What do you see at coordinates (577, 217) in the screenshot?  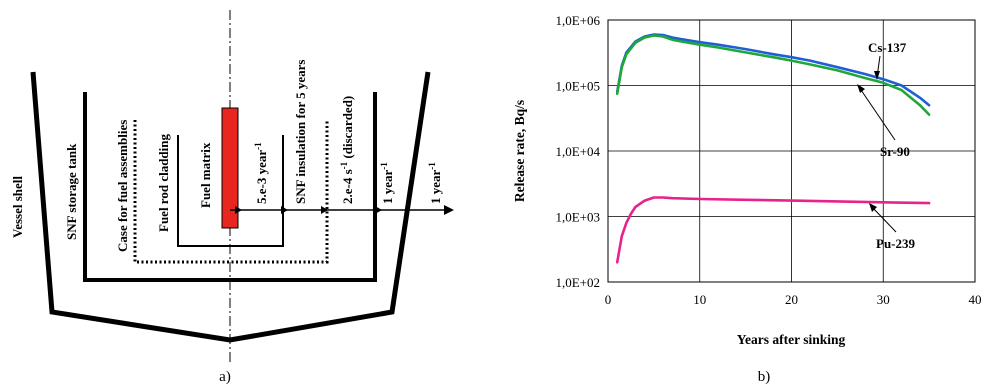 I see `y-tick-label: 1,0E+03` at bounding box center [577, 217].